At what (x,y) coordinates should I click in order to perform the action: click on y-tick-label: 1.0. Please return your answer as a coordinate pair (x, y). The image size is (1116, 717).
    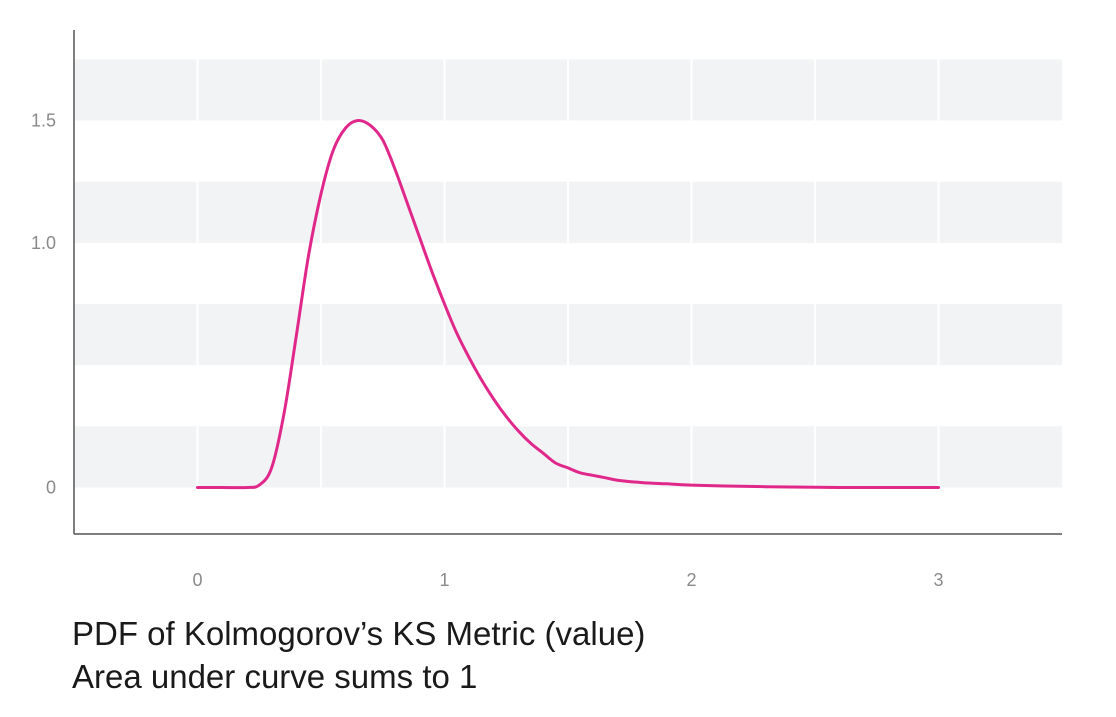
    Looking at the image, I should click on (43, 243).